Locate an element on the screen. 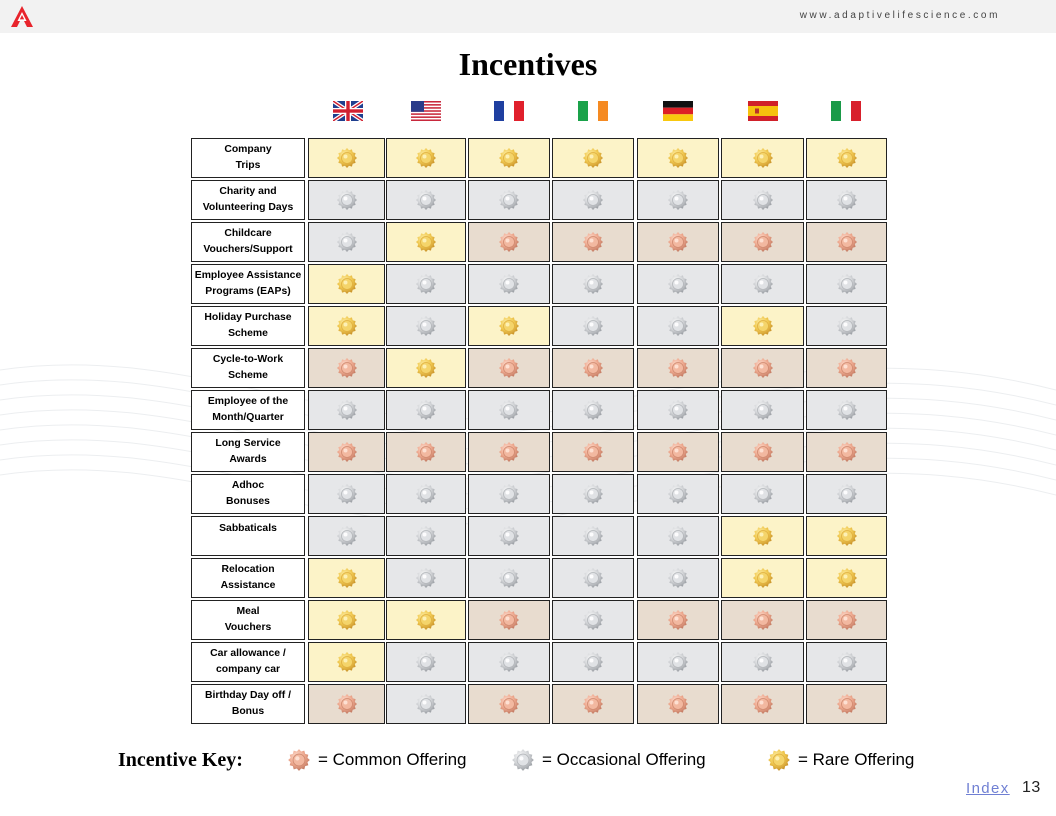 The image size is (1056, 816). adaptive-logo-icon is located at coordinates (22, 17).